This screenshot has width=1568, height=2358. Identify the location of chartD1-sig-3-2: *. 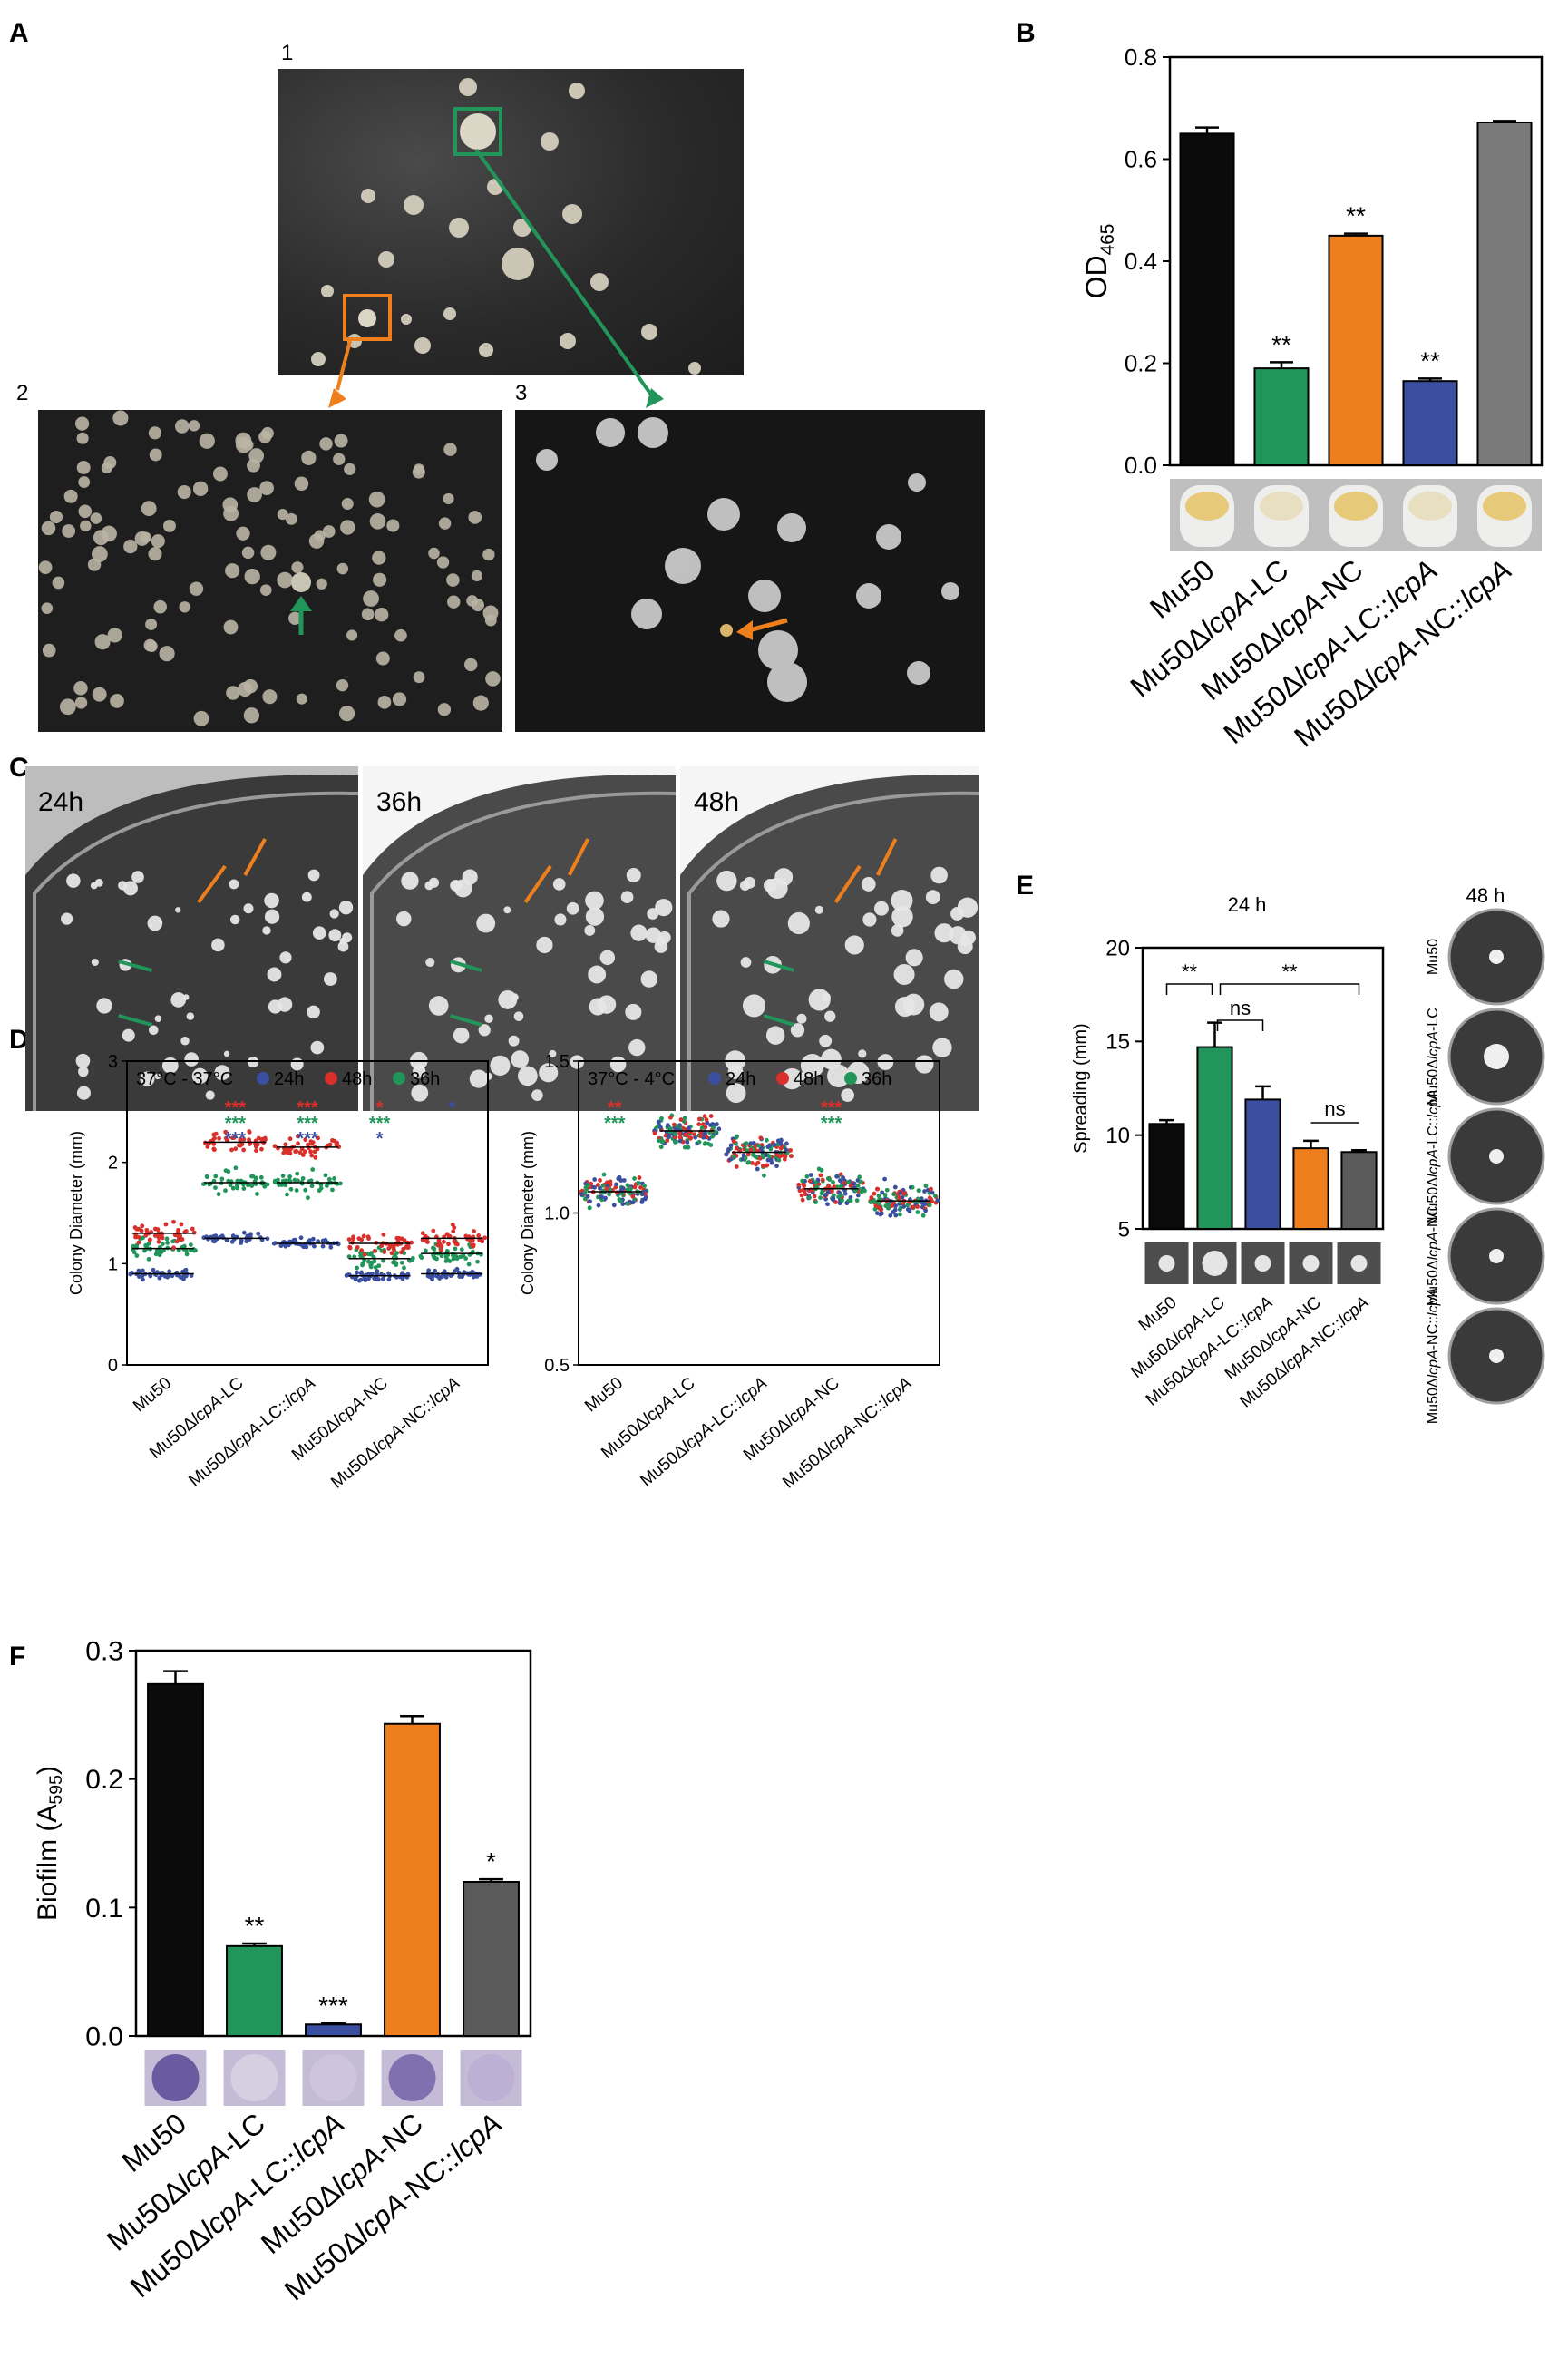
(380, 1139).